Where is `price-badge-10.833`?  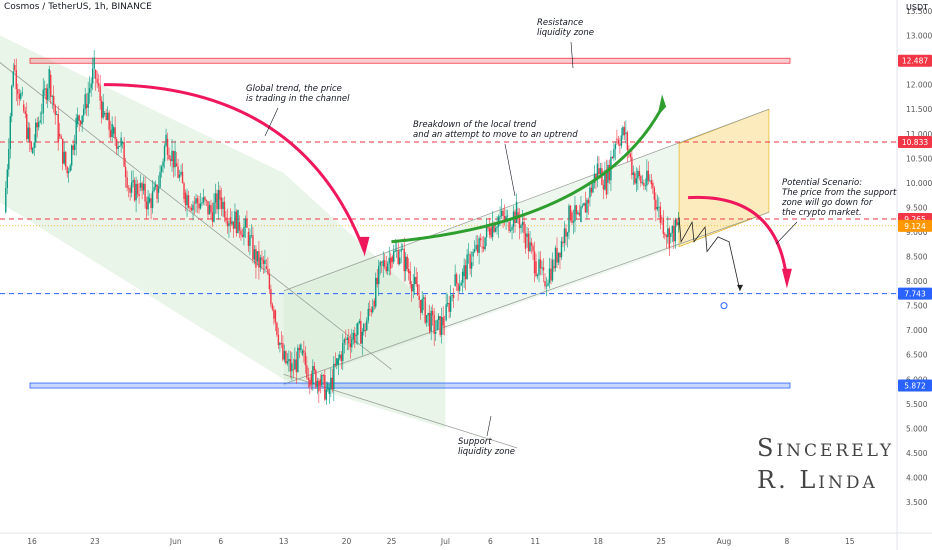
price-badge-10.833 is located at coordinates (915, 141).